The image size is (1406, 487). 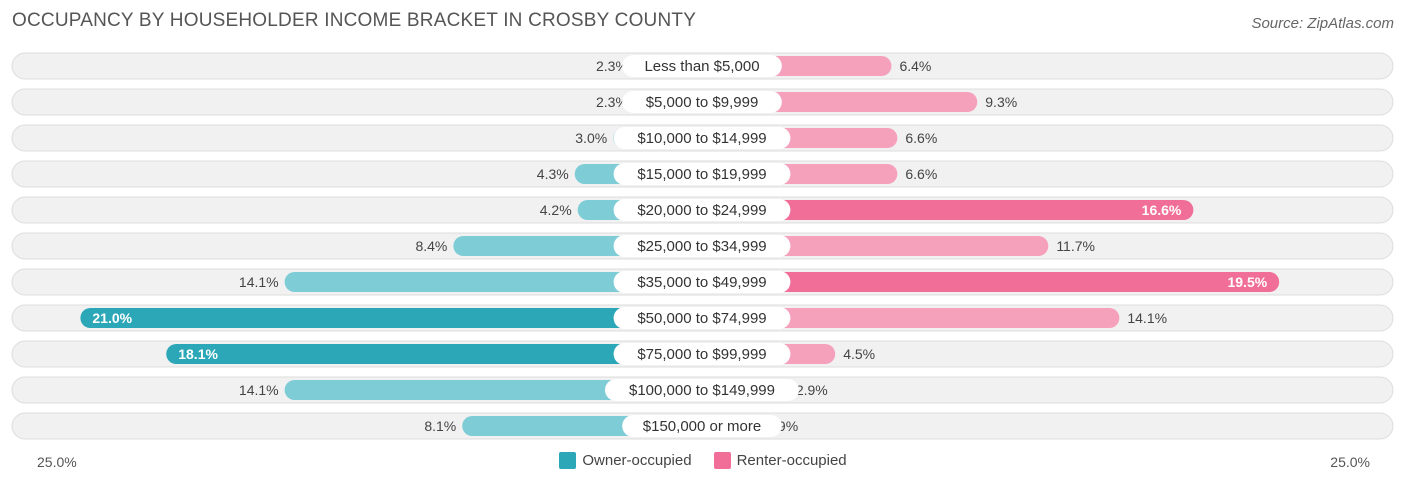 What do you see at coordinates (637, 460) in the screenshot?
I see `legend-label-owner: Owner-occupied` at bounding box center [637, 460].